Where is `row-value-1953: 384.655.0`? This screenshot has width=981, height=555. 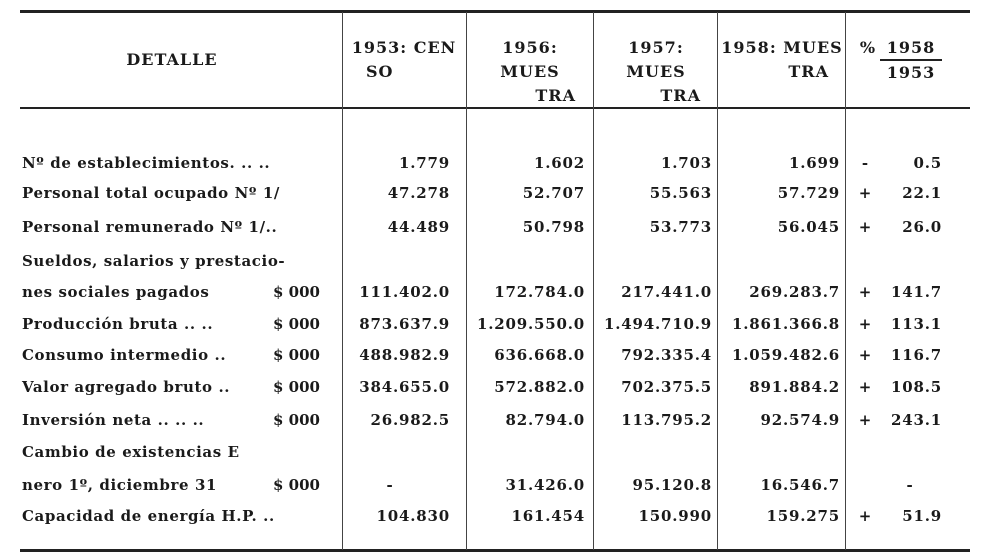 row-value-1953: 384.655.0 is located at coordinates (404, 387).